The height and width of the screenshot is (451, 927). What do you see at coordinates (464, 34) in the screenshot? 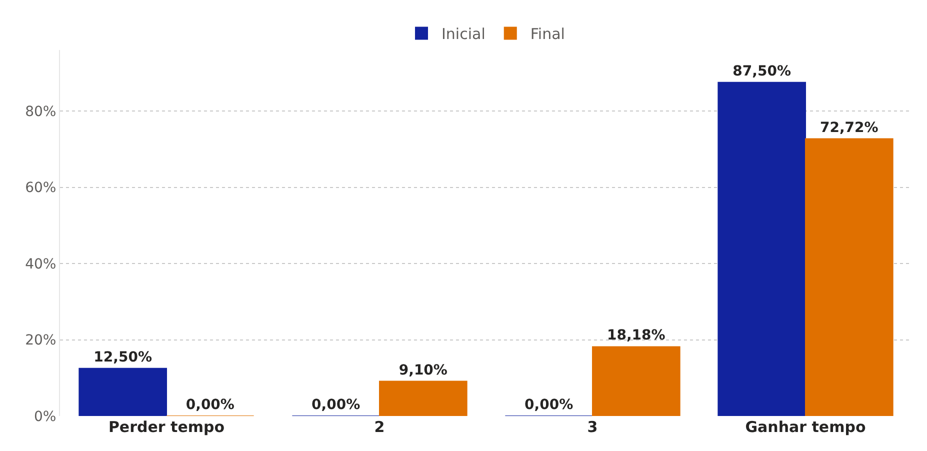
I see `legend-label: Inicial` at bounding box center [464, 34].